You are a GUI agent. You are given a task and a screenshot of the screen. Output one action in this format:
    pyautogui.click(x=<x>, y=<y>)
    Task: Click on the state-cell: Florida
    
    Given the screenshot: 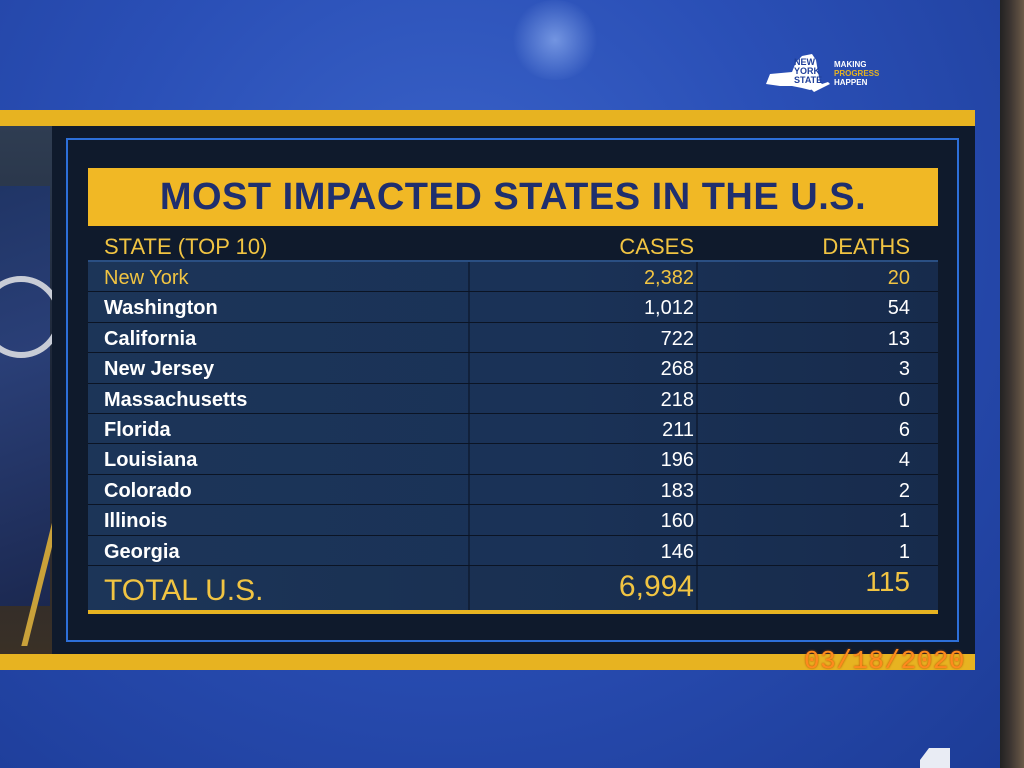 What is the action you would take?
    pyautogui.click(x=137, y=429)
    